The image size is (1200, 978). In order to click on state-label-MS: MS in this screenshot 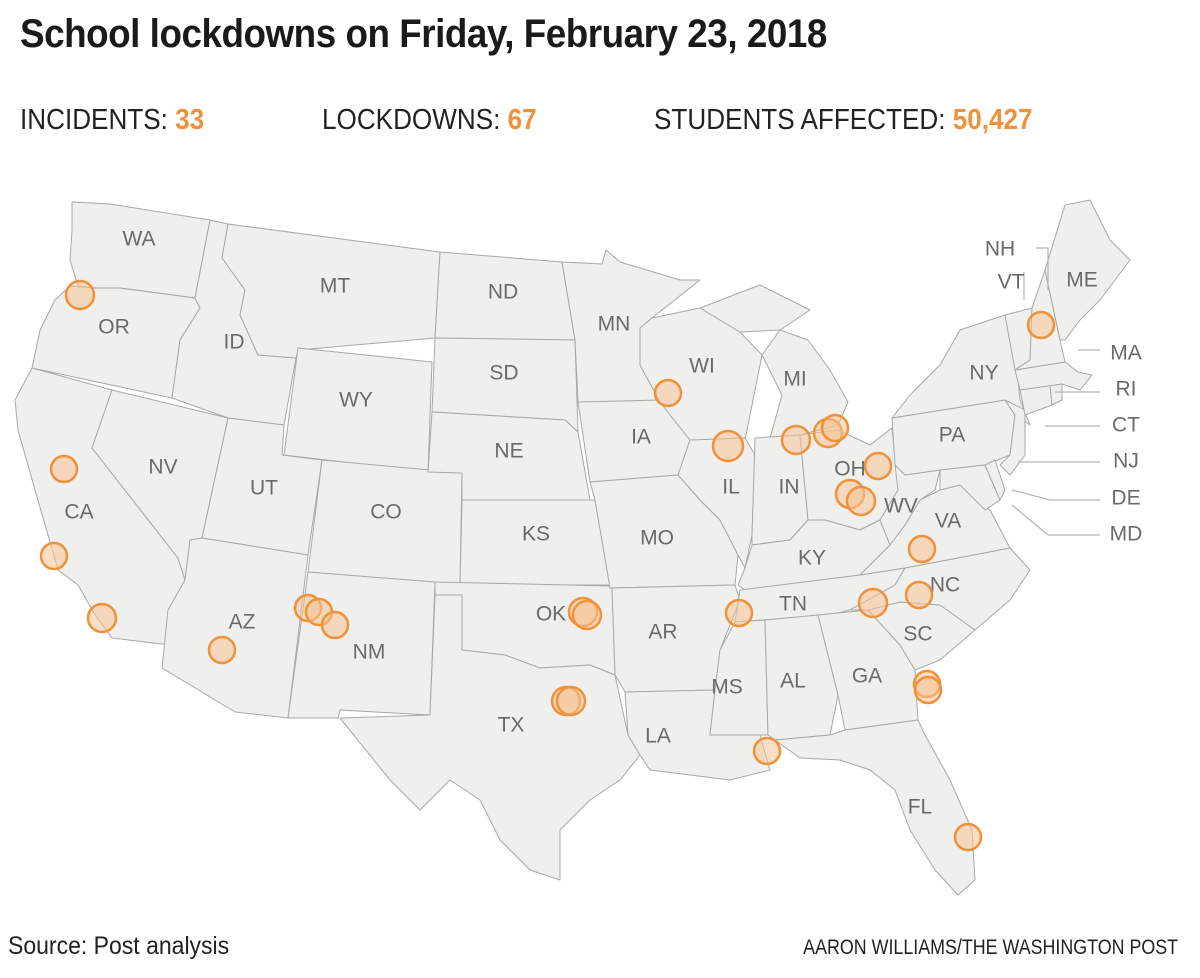, I will do `click(727, 687)`.